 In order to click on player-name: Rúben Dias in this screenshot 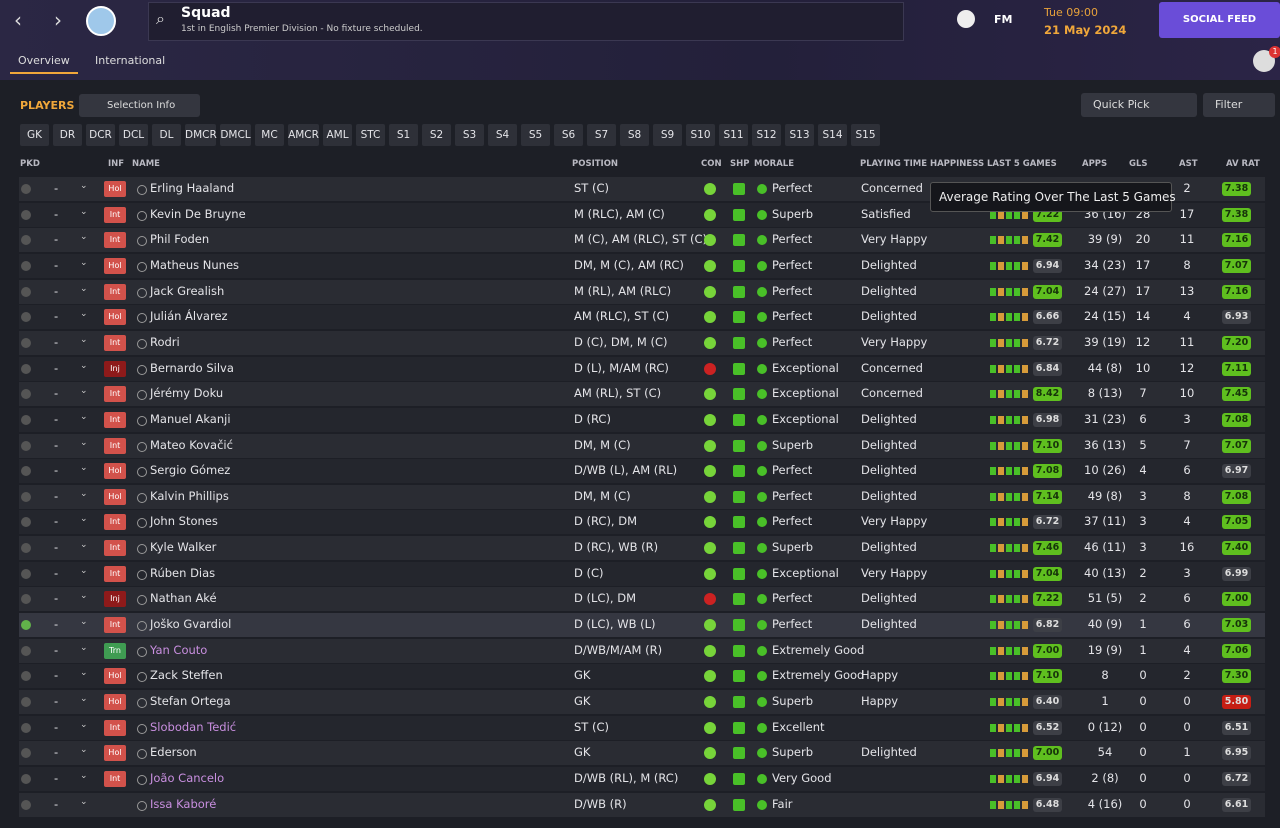, I will do `click(183, 572)`.